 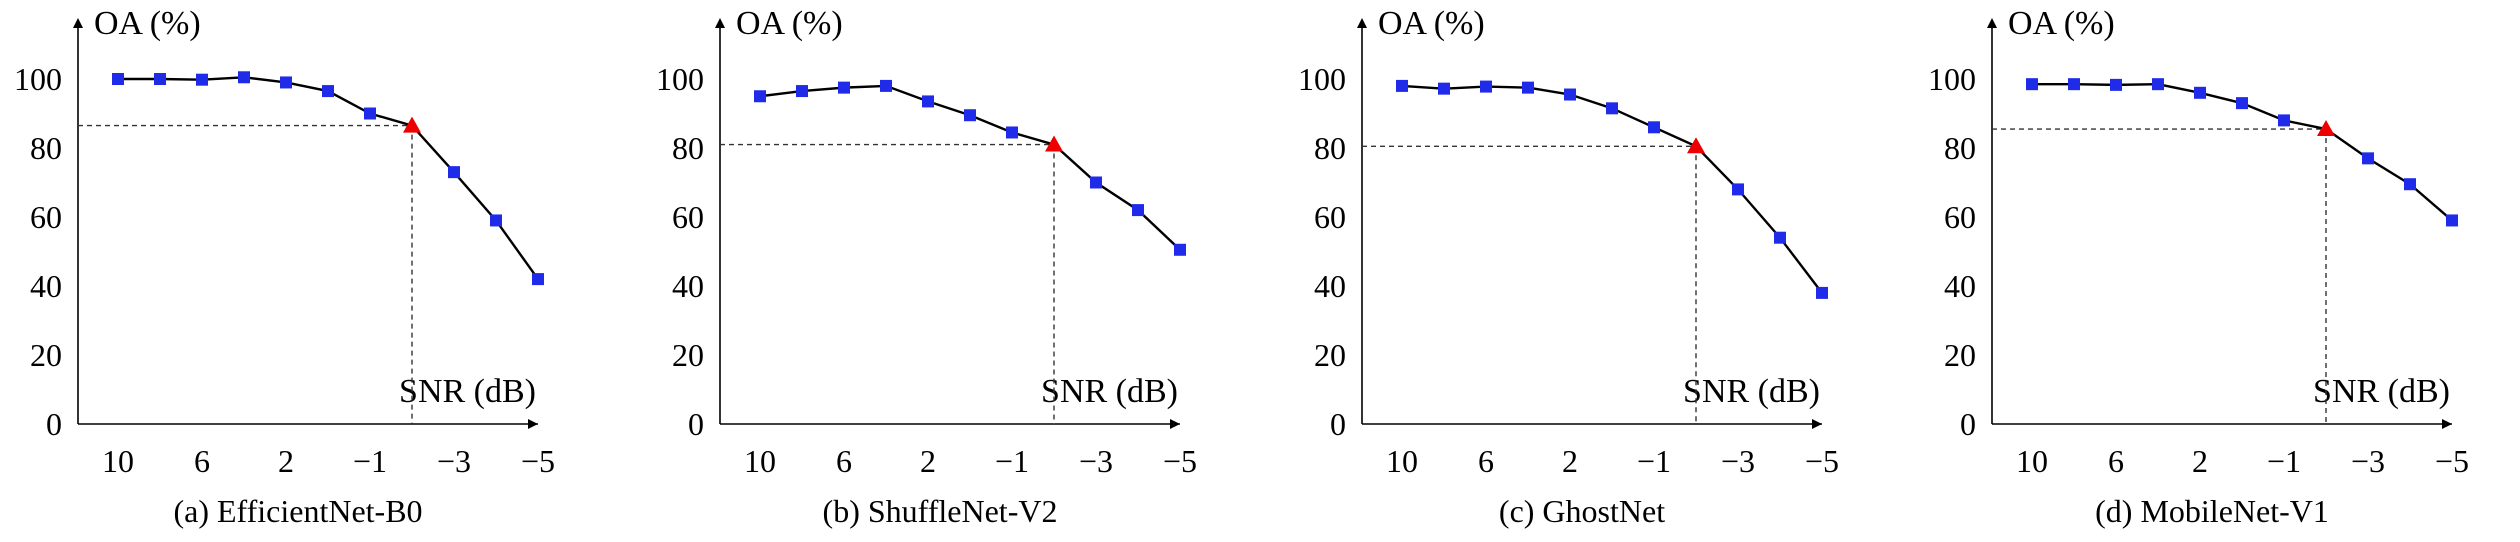 I want to click on chart-caption: (d) MobileNet-V1, so click(x=2212, y=511).